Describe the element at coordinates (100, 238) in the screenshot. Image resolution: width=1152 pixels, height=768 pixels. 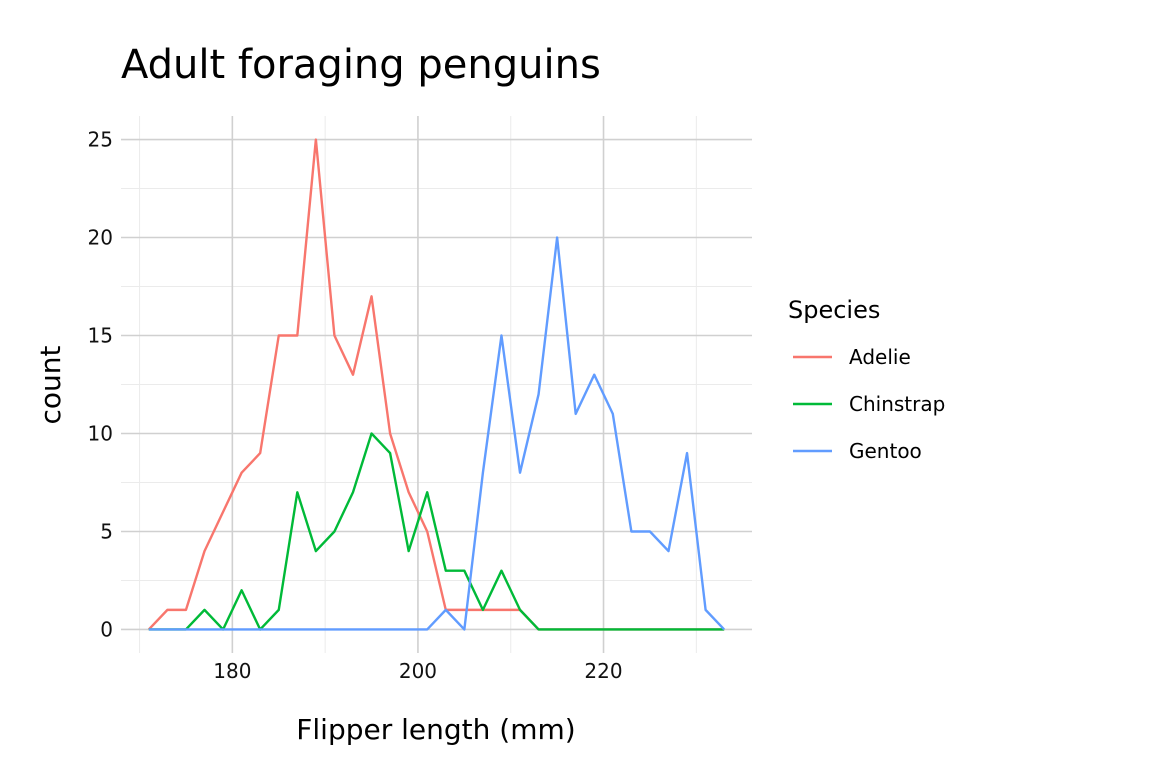
I see `y-tick-label: 20` at that location.